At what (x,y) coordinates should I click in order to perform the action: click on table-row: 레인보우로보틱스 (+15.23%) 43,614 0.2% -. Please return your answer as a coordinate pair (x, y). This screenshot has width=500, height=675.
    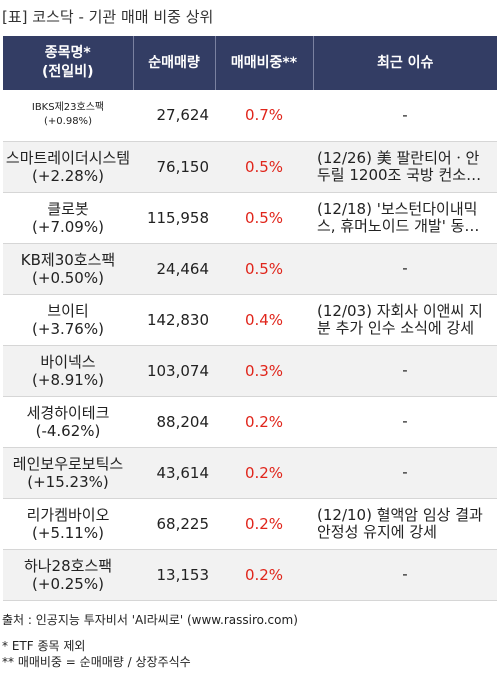
    Looking at the image, I should click on (250, 473).